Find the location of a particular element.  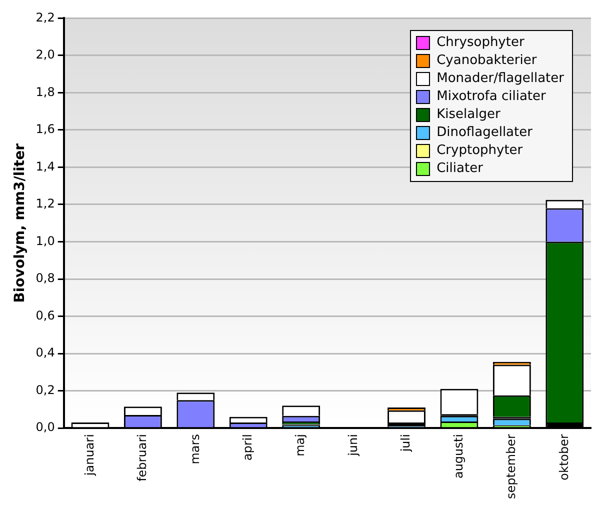

legend-label: Cyanobakterier is located at coordinates (486, 61).